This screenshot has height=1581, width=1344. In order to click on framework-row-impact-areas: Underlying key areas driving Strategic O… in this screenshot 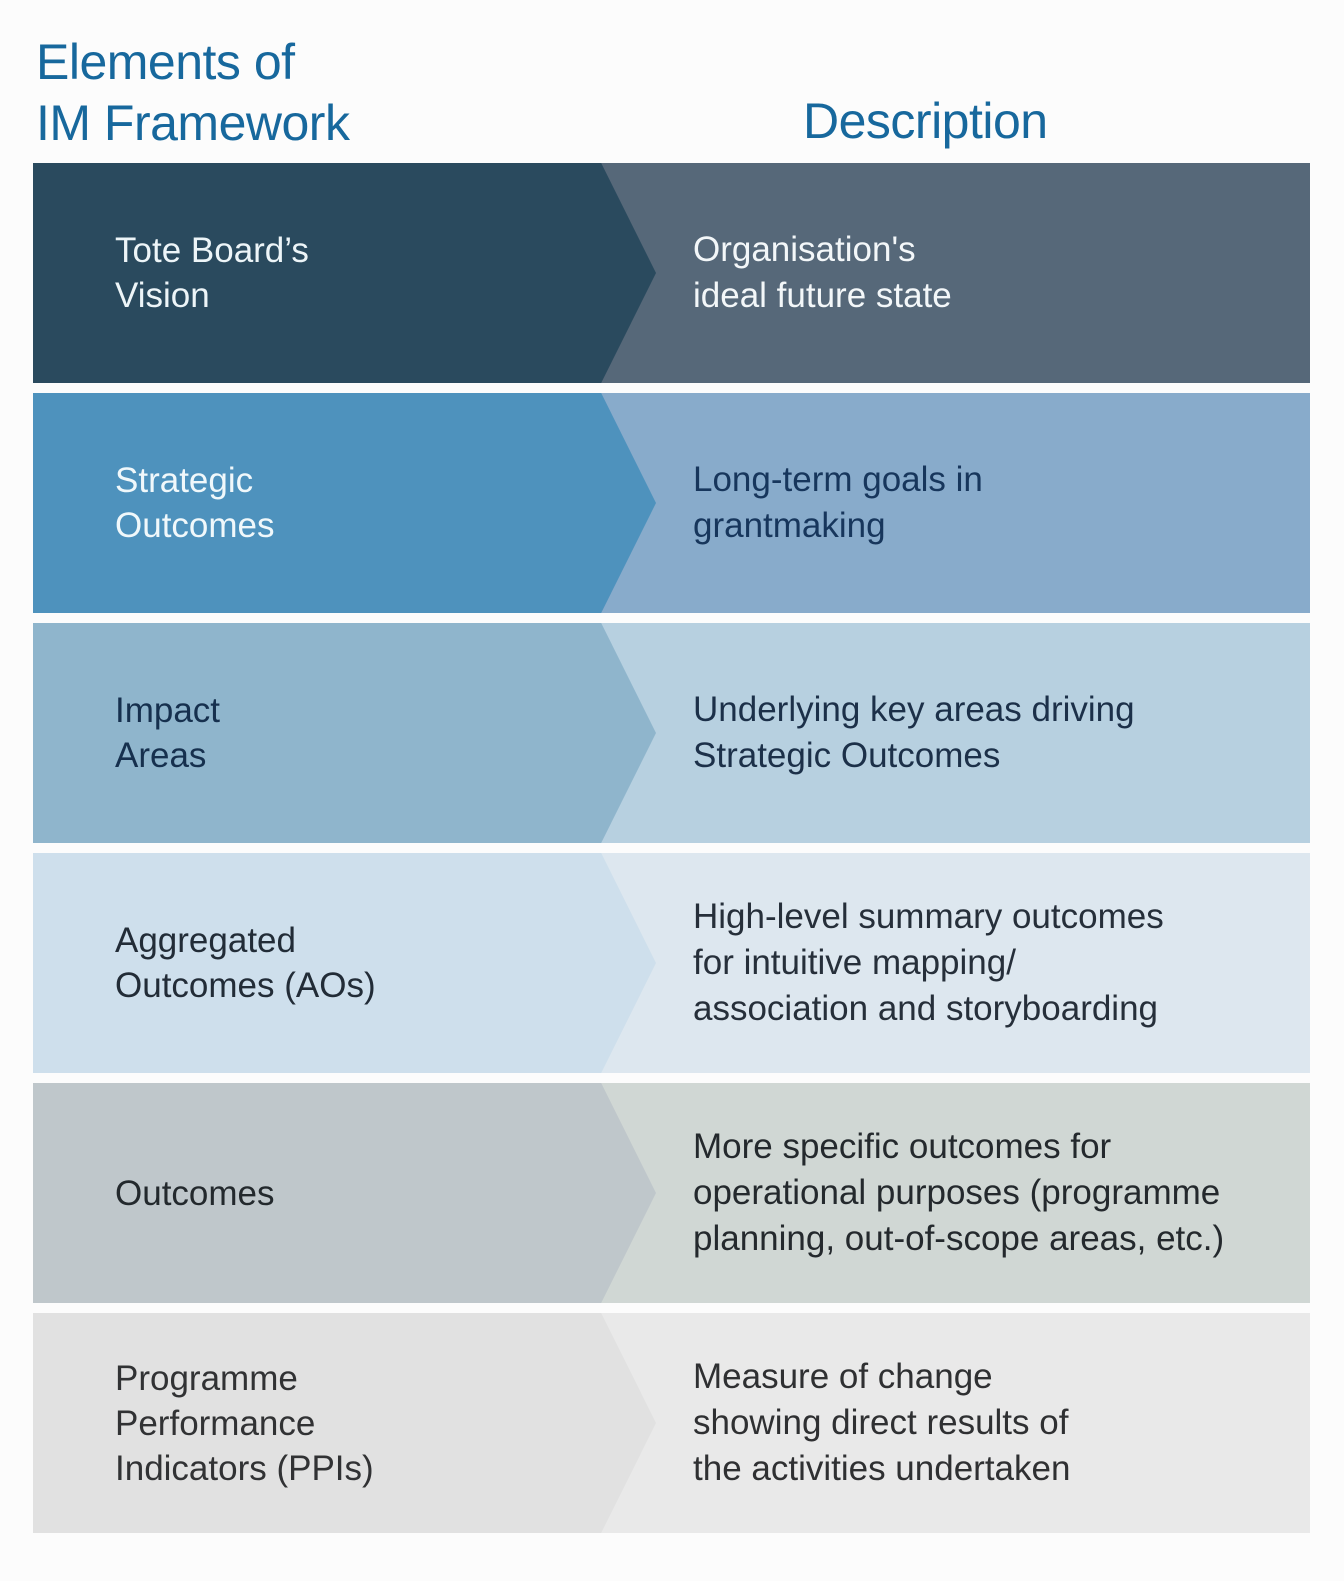, I will do `click(671, 733)`.